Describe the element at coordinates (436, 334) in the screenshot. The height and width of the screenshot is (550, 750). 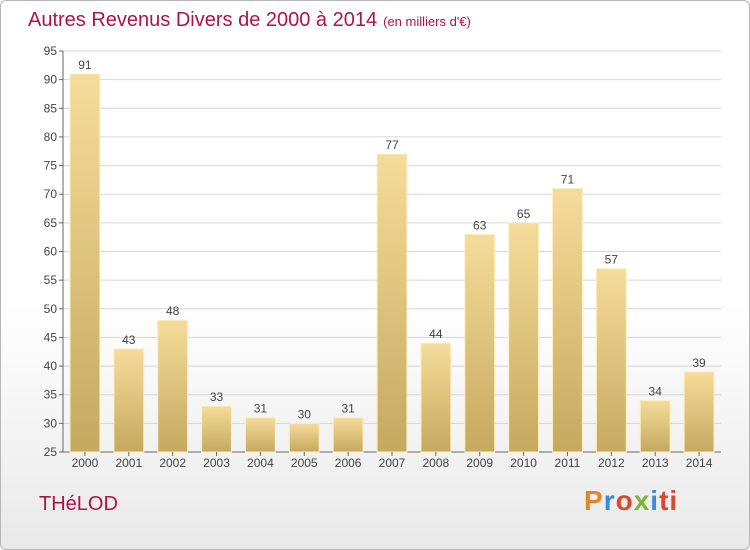
I see `bar-value-label: 44` at that location.